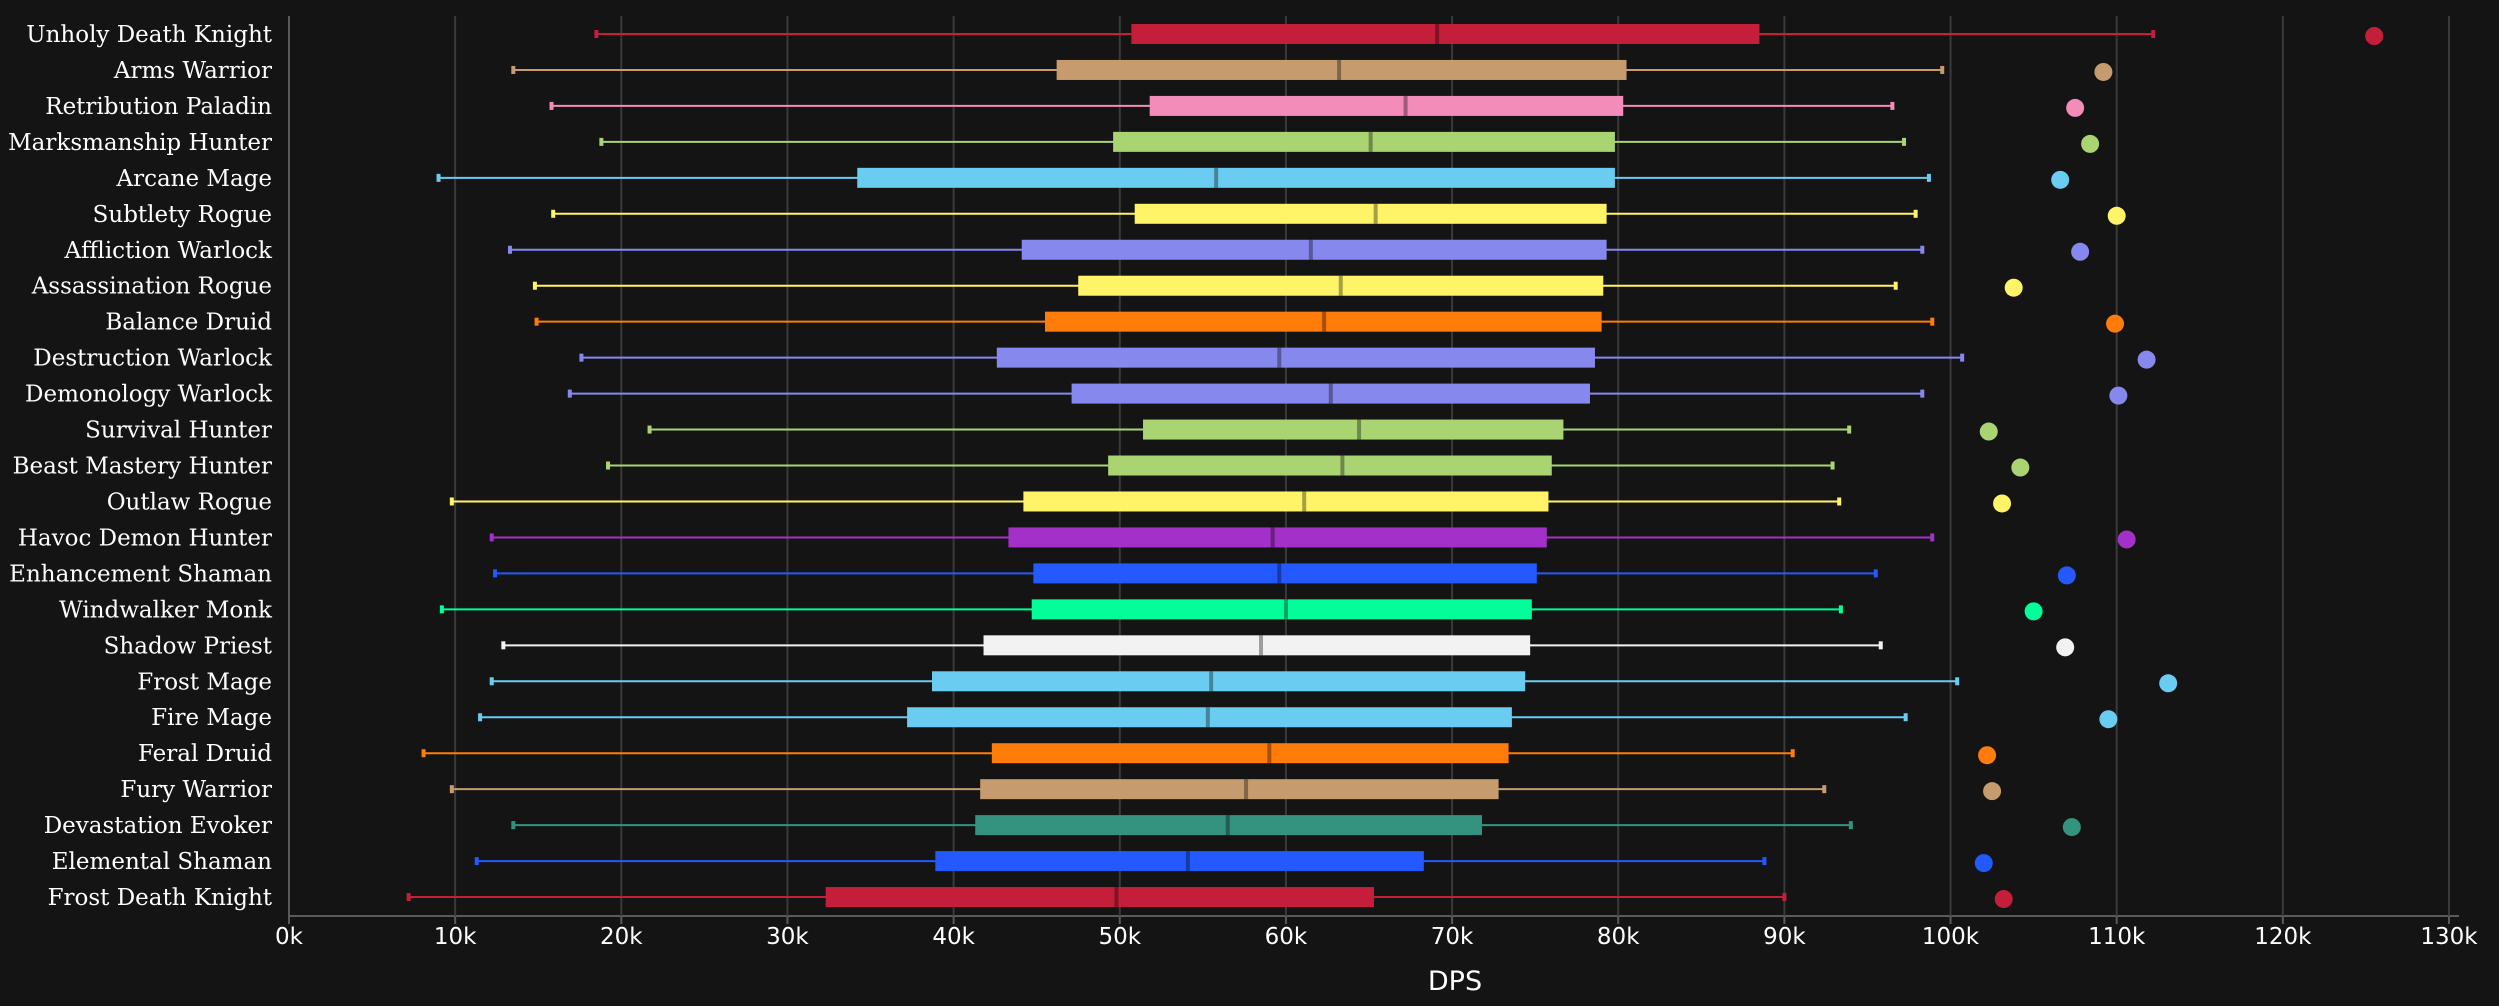 This screenshot has height=1006, width=2499. What do you see at coordinates (196, 790) in the screenshot?
I see `spec-label: Fury Warrior` at bounding box center [196, 790].